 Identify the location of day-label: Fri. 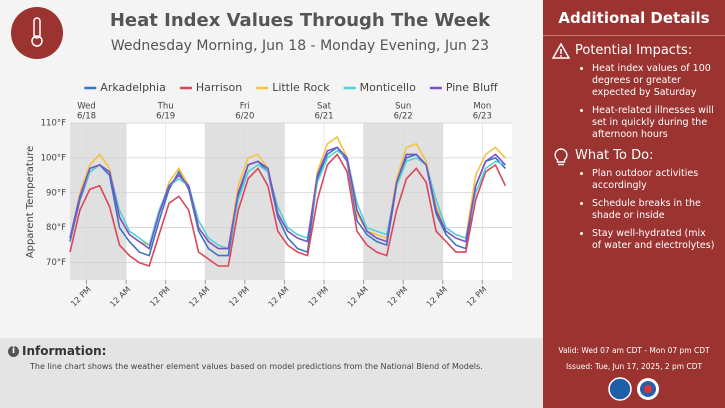
(245, 107).